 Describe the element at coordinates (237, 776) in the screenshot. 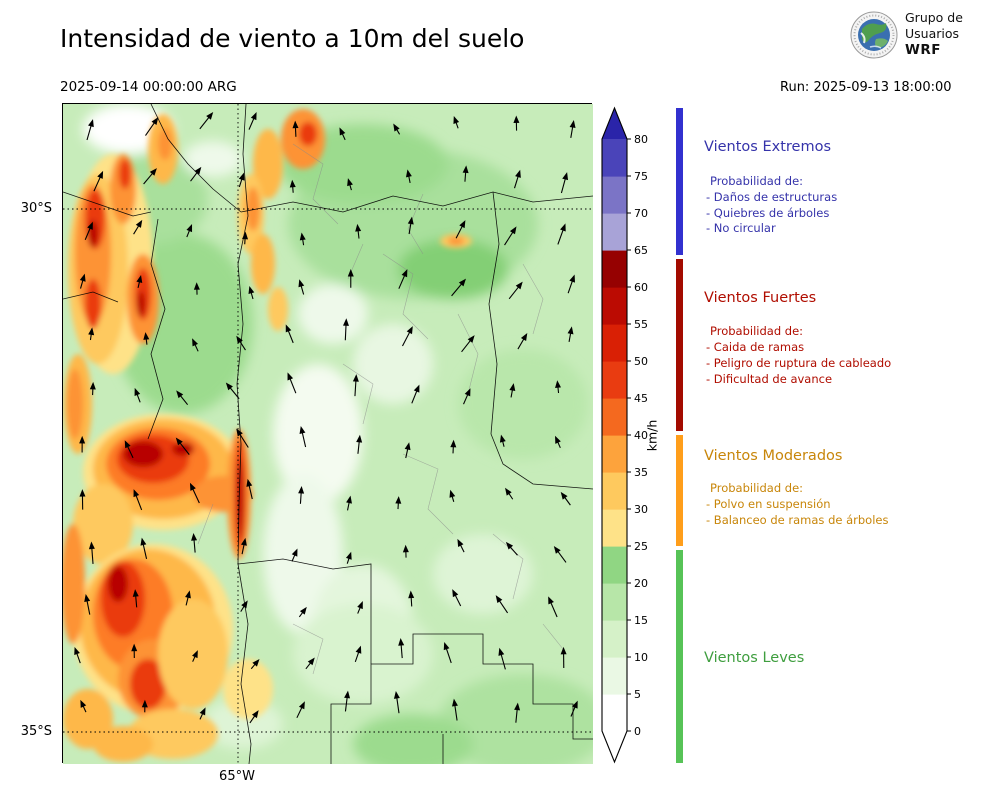

I see `lon-tick-65w: 65°W` at that location.